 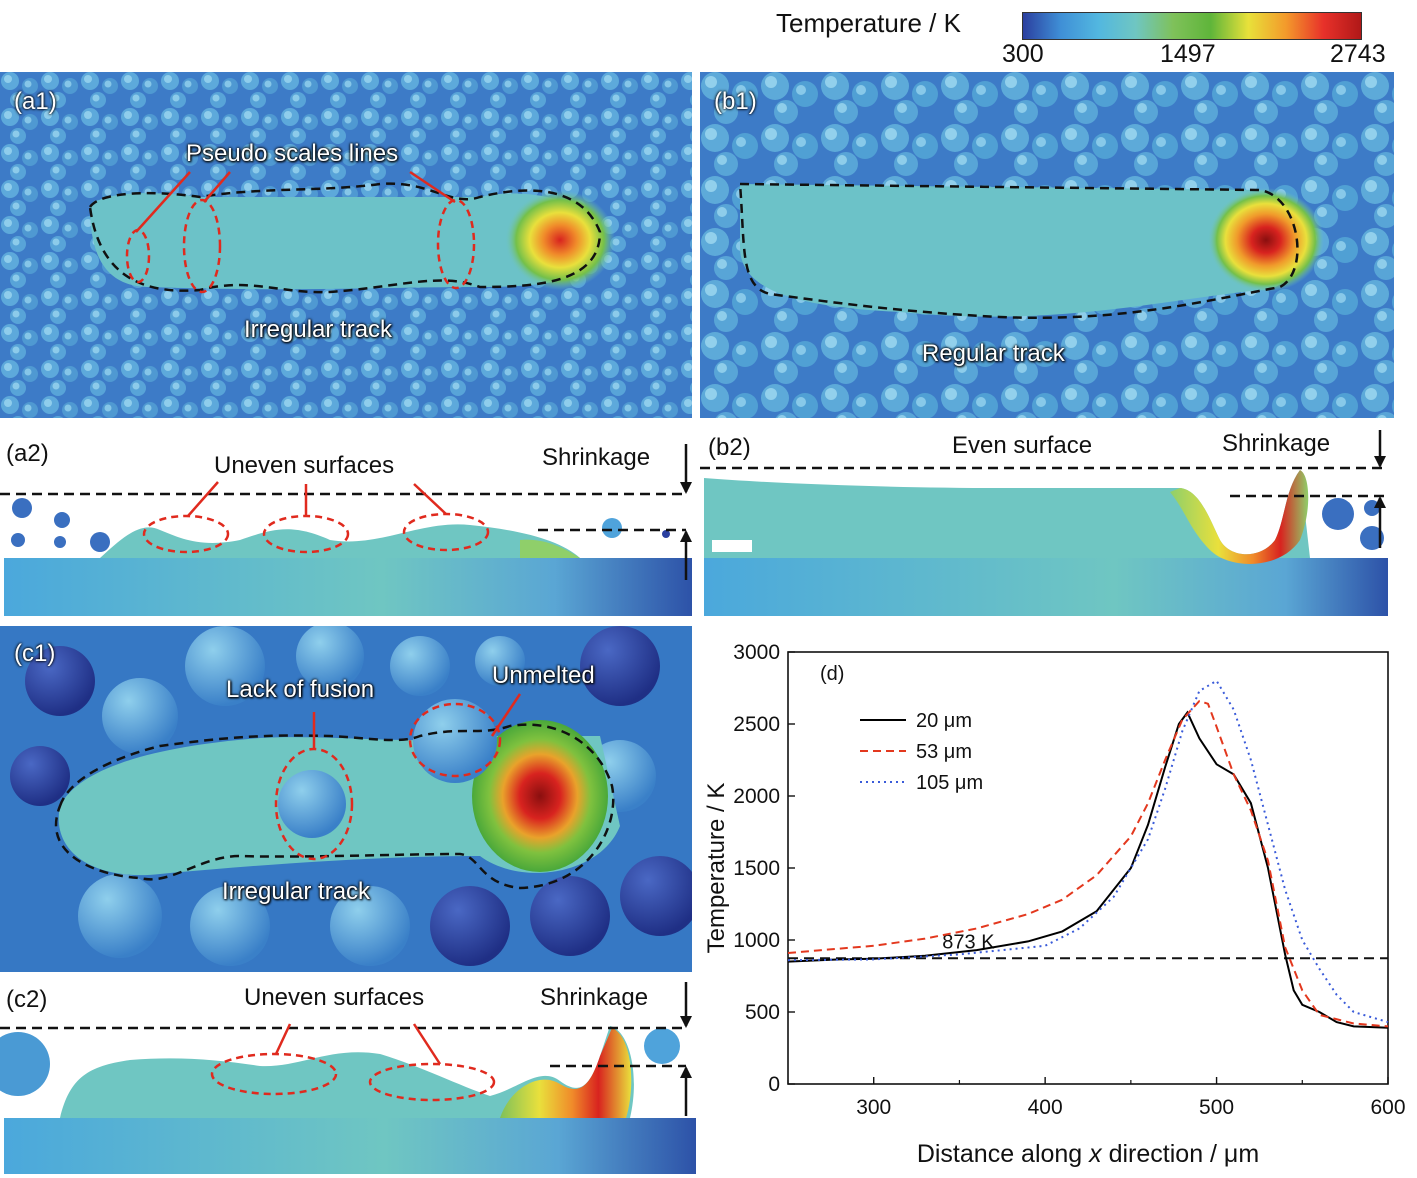 I want to click on shrinkage-label-c2: Shrinkage, so click(x=594, y=997).